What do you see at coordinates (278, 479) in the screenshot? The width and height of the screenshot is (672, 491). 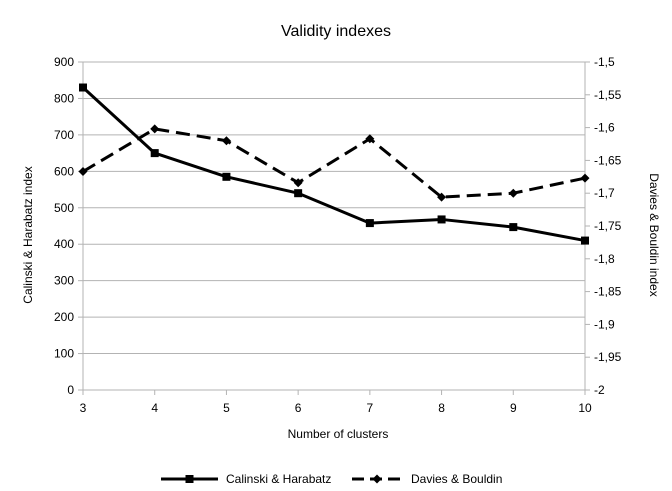 I see `legend-label-0: Calinski & Harabatz` at bounding box center [278, 479].